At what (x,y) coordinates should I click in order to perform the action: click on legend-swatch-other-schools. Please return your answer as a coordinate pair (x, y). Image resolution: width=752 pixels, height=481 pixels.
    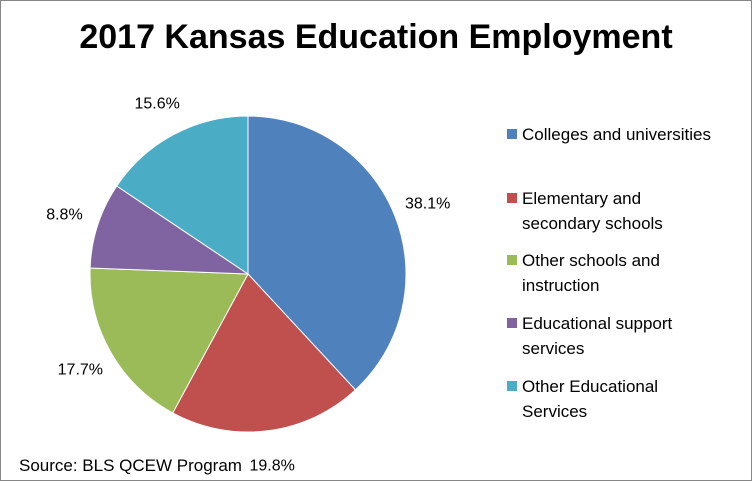
    Looking at the image, I should click on (512, 260).